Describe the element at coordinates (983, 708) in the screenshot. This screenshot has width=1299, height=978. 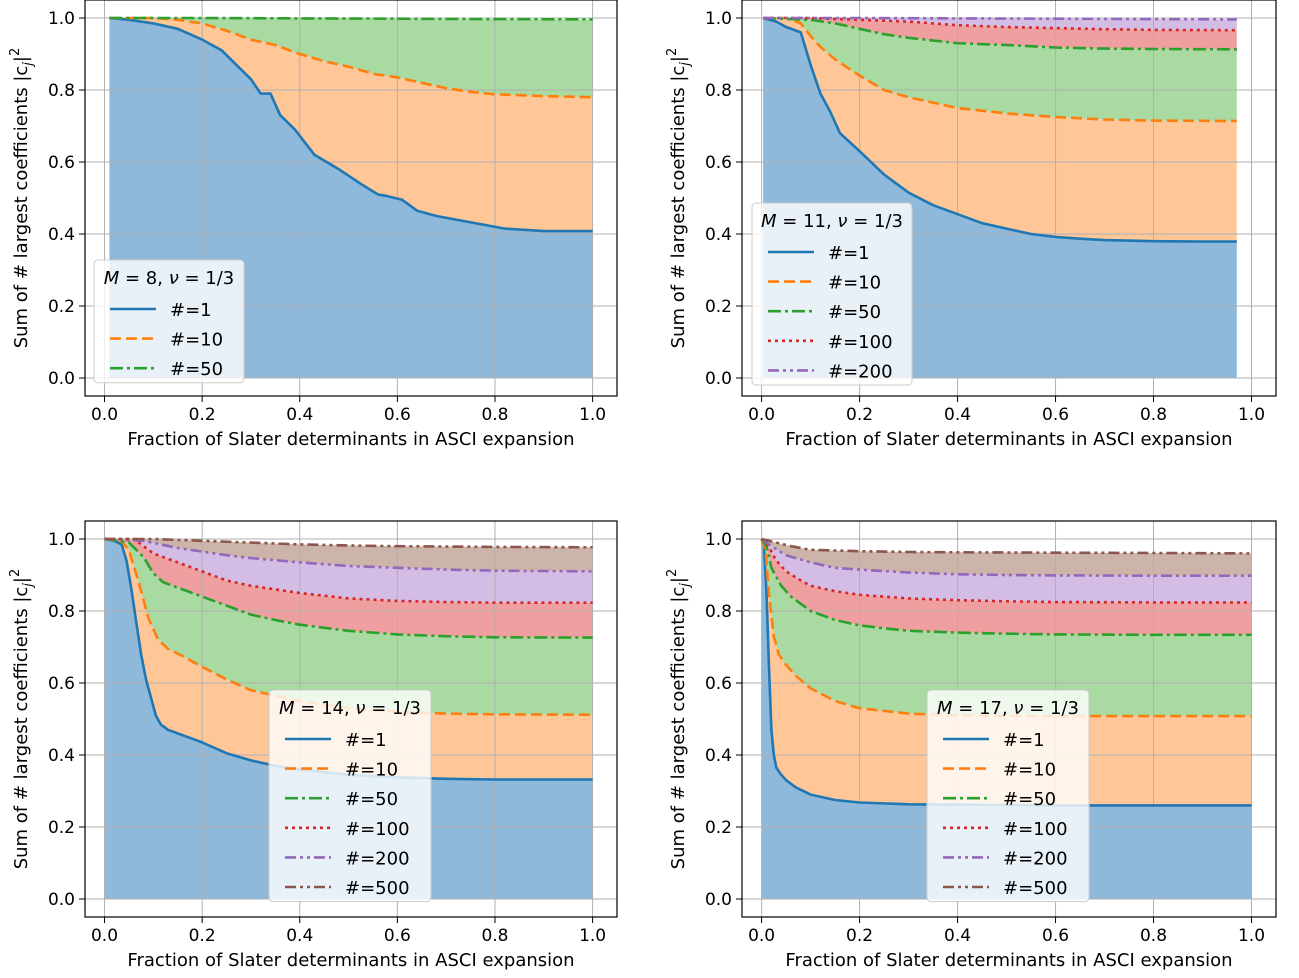
I see `legend-title-value: = 17,` at that location.